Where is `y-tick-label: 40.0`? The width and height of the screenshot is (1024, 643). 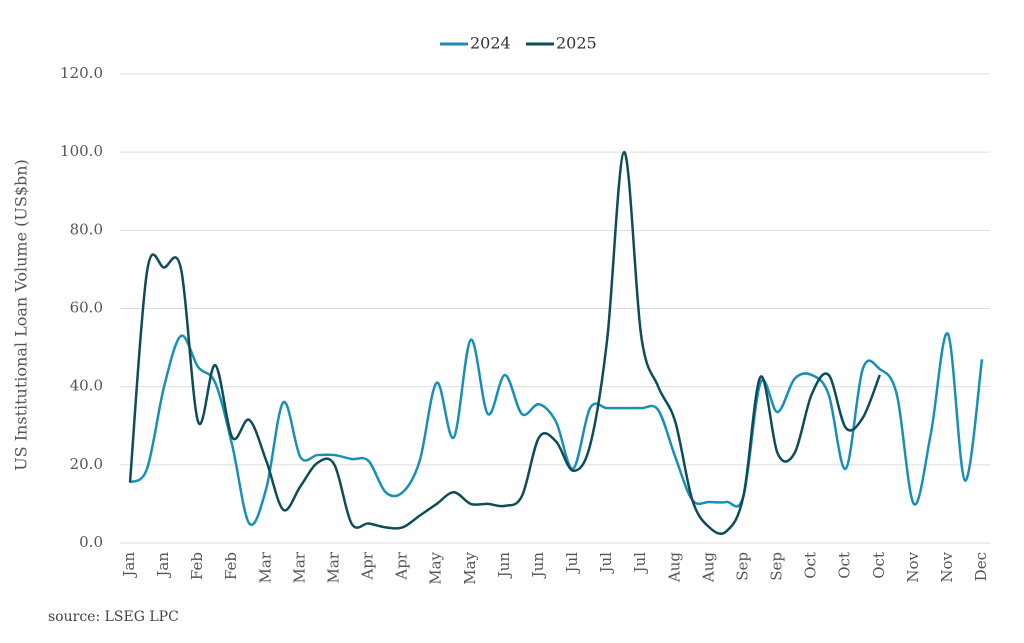 y-tick-label: 40.0 is located at coordinates (86, 386).